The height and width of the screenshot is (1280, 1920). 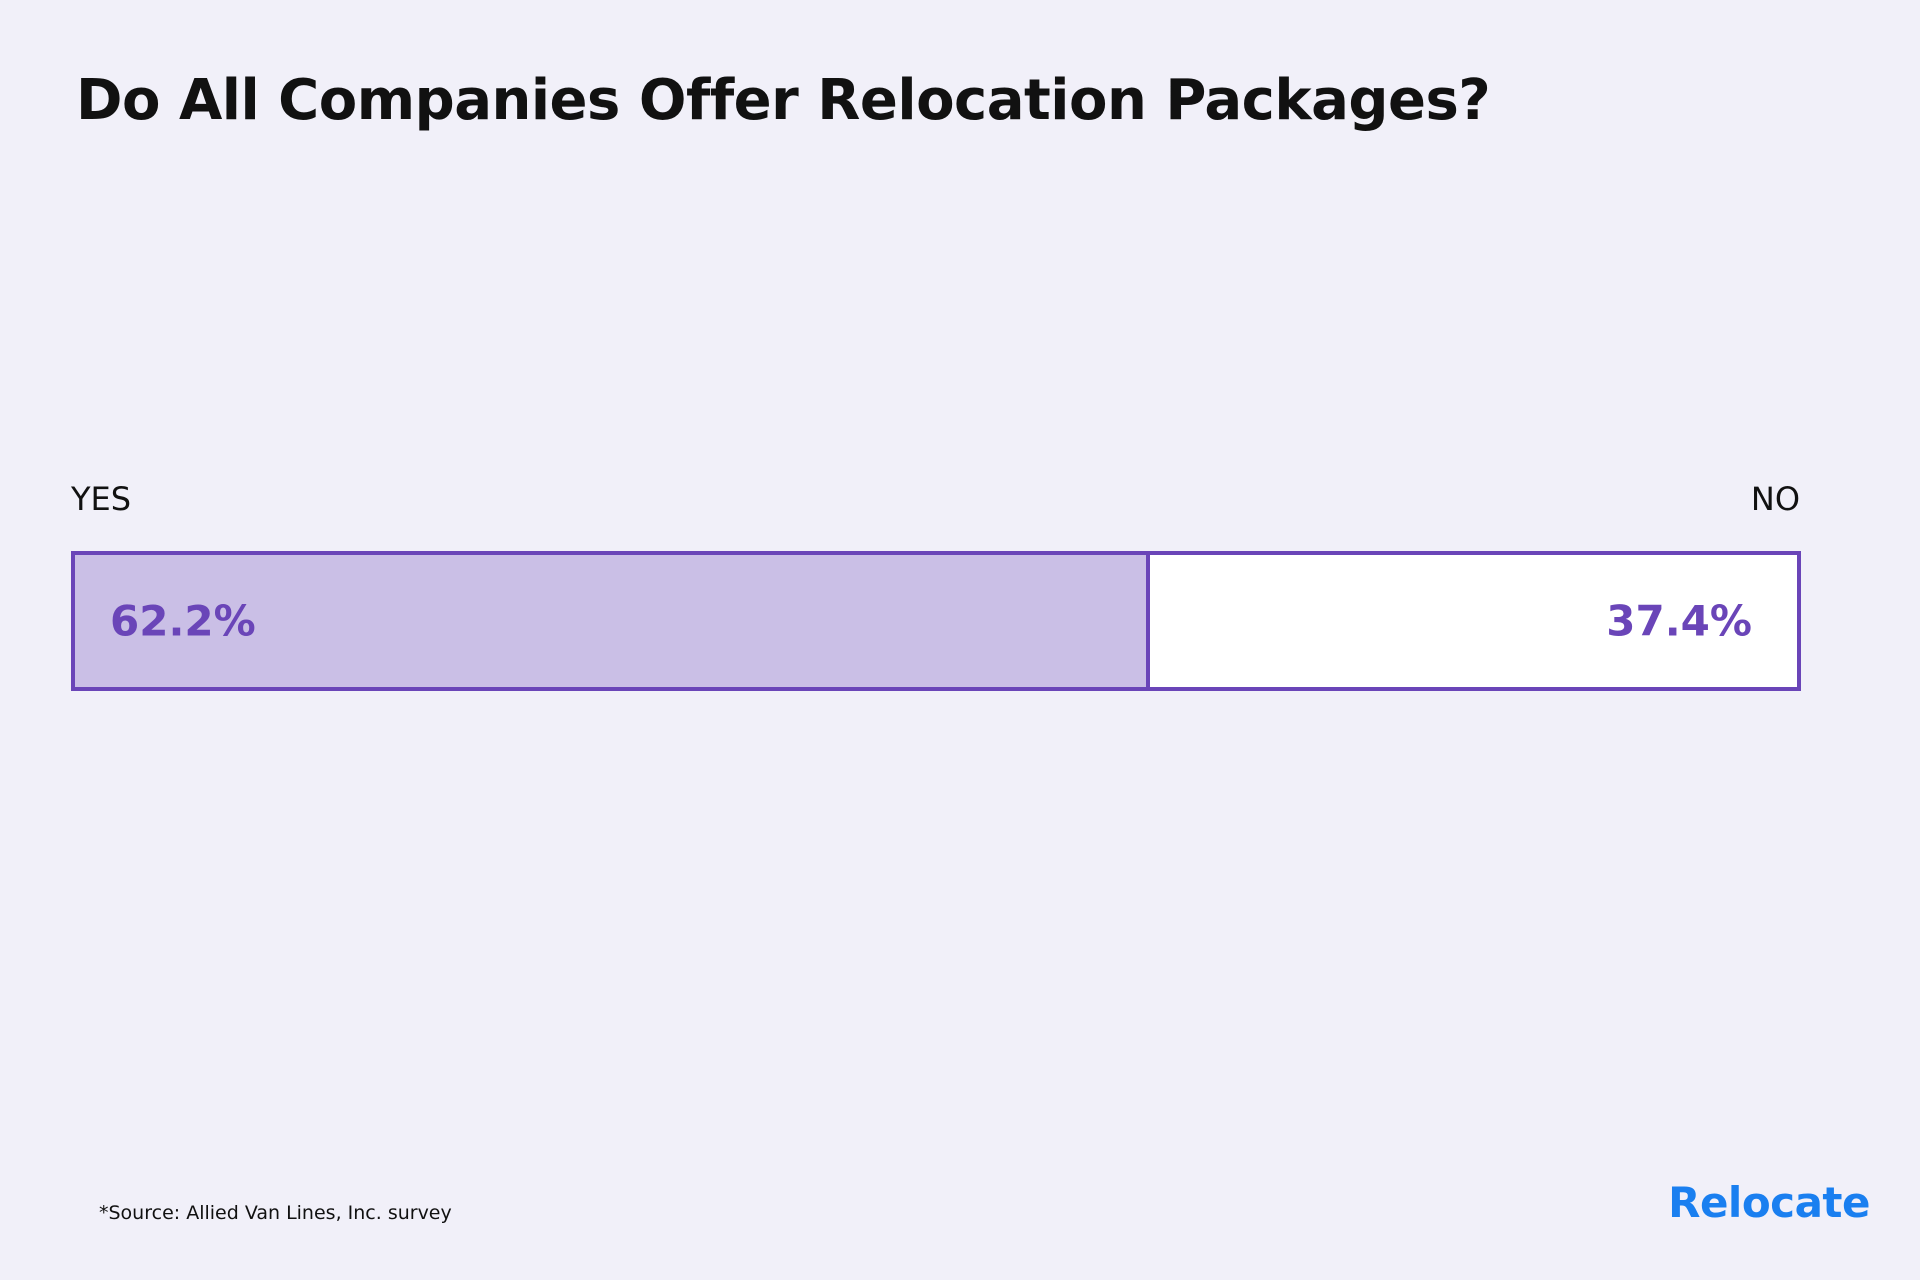 I want to click on category-label-yes: YES, so click(x=101, y=499).